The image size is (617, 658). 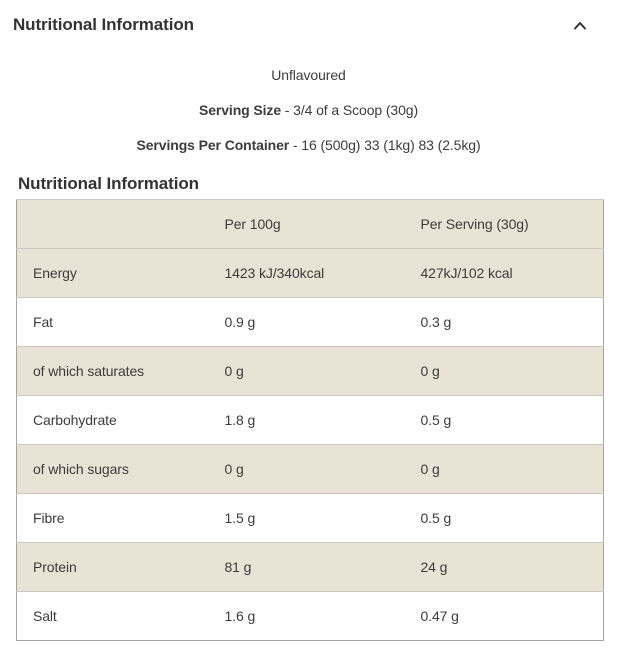 What do you see at coordinates (120, 567) in the screenshot?
I see `row-label: Protein` at bounding box center [120, 567].